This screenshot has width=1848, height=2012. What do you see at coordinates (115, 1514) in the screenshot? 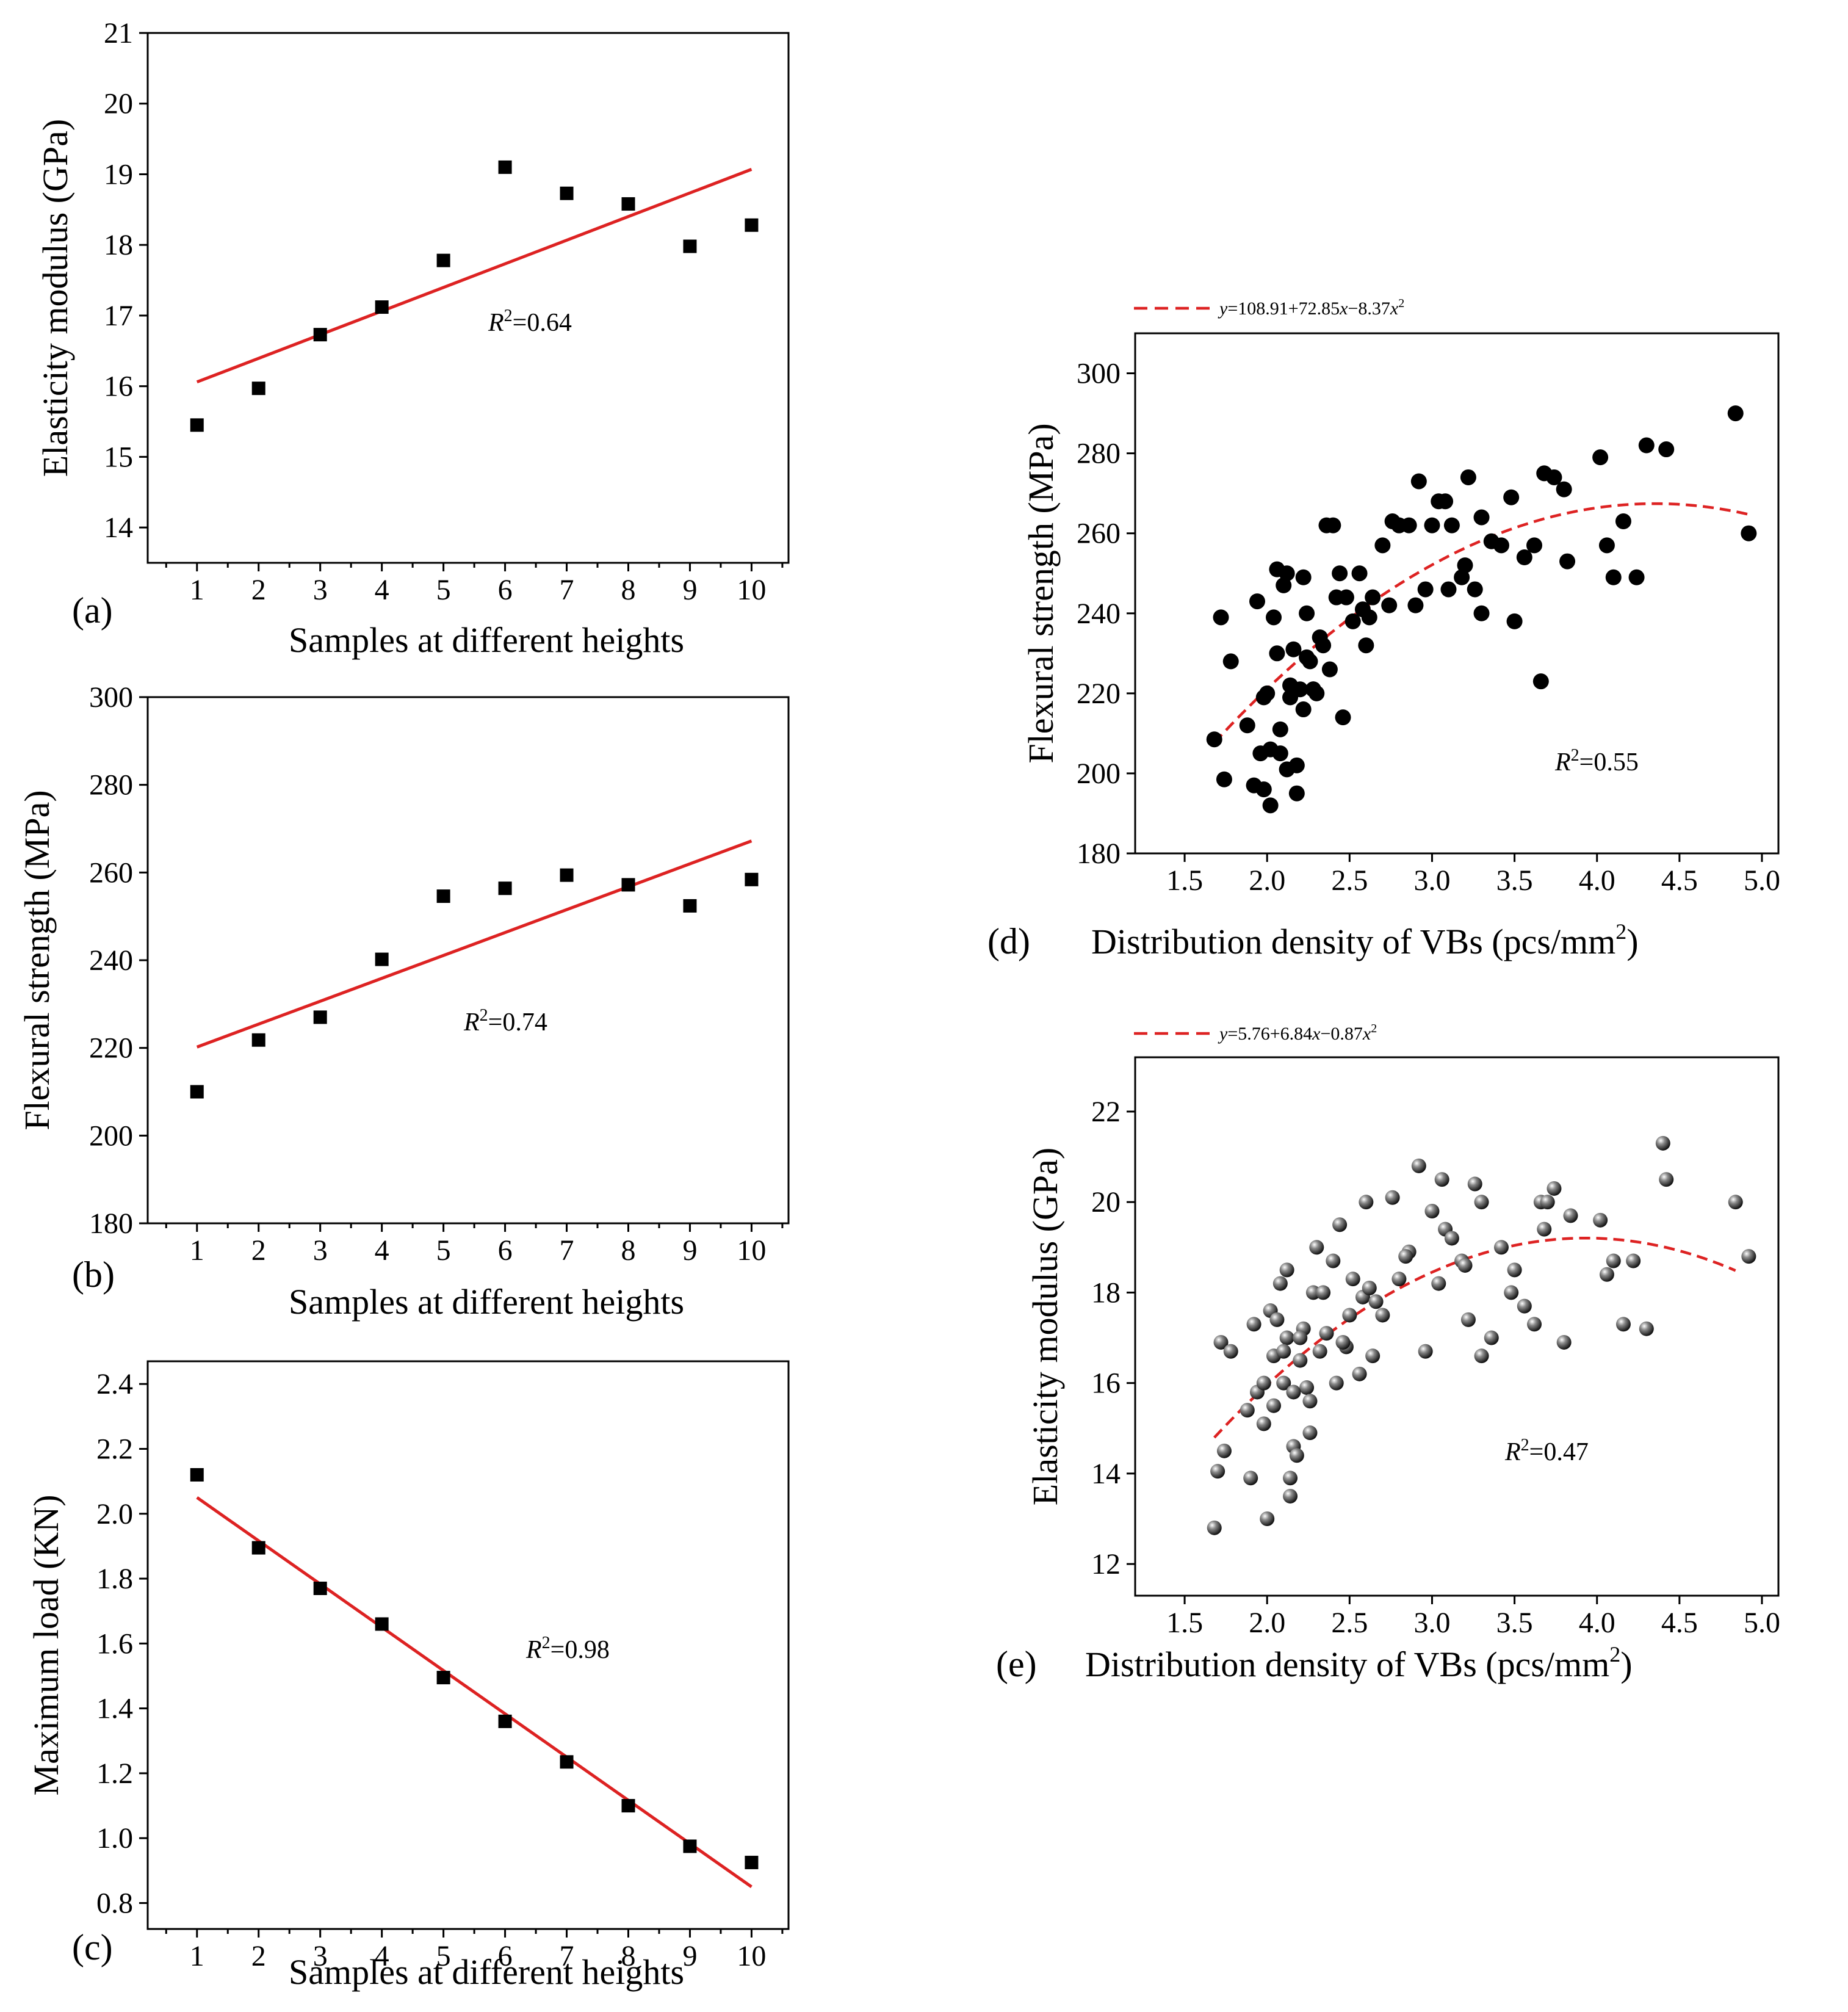
I see `y-tick-label: 2.0` at bounding box center [115, 1514].